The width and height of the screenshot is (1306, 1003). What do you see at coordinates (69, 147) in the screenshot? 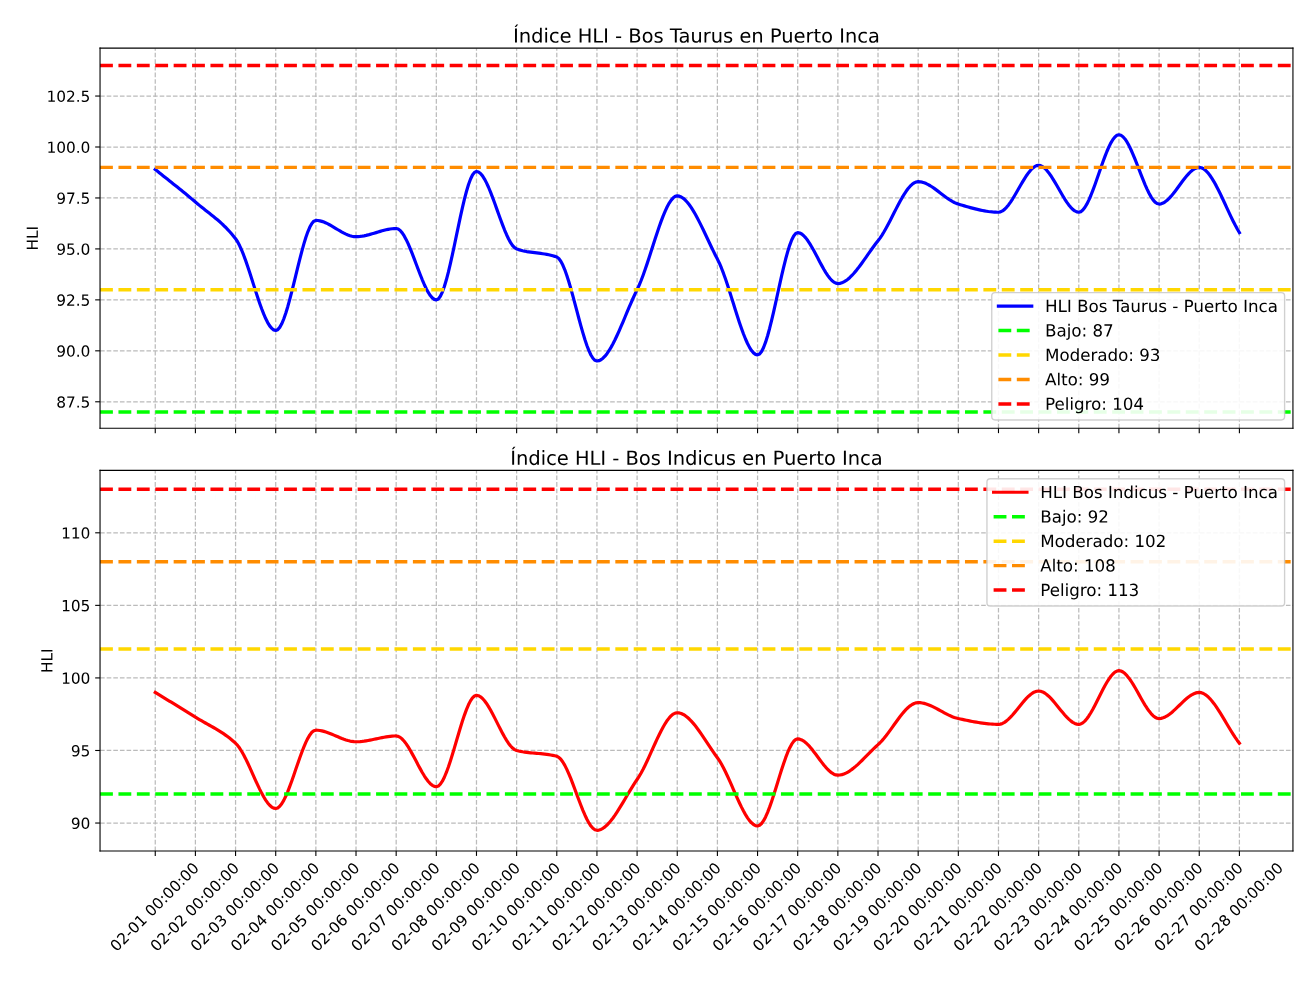
I see `y-tick-label: 100.0` at bounding box center [69, 147].